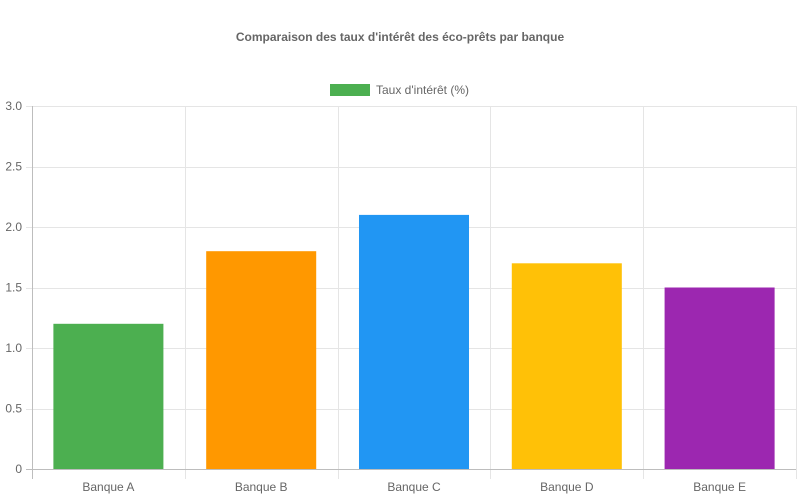 This screenshot has height=500, width=800. I want to click on x-tick-label: Banque D, so click(567, 487).